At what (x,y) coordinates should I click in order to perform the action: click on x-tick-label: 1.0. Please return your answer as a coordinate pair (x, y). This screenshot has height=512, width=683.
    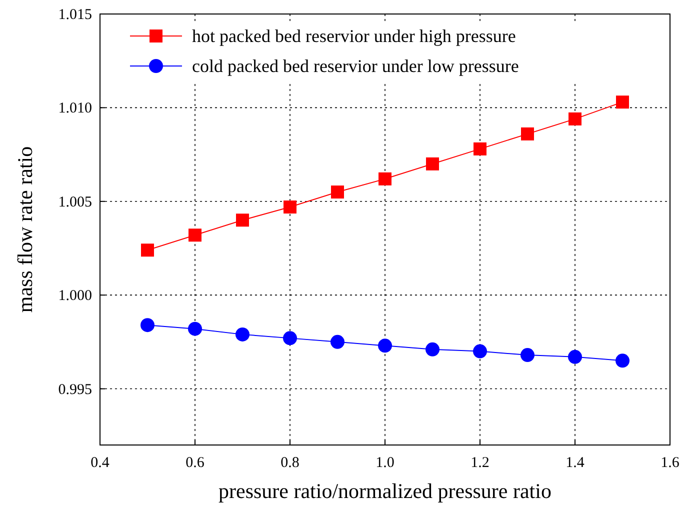
    Looking at the image, I should click on (385, 463).